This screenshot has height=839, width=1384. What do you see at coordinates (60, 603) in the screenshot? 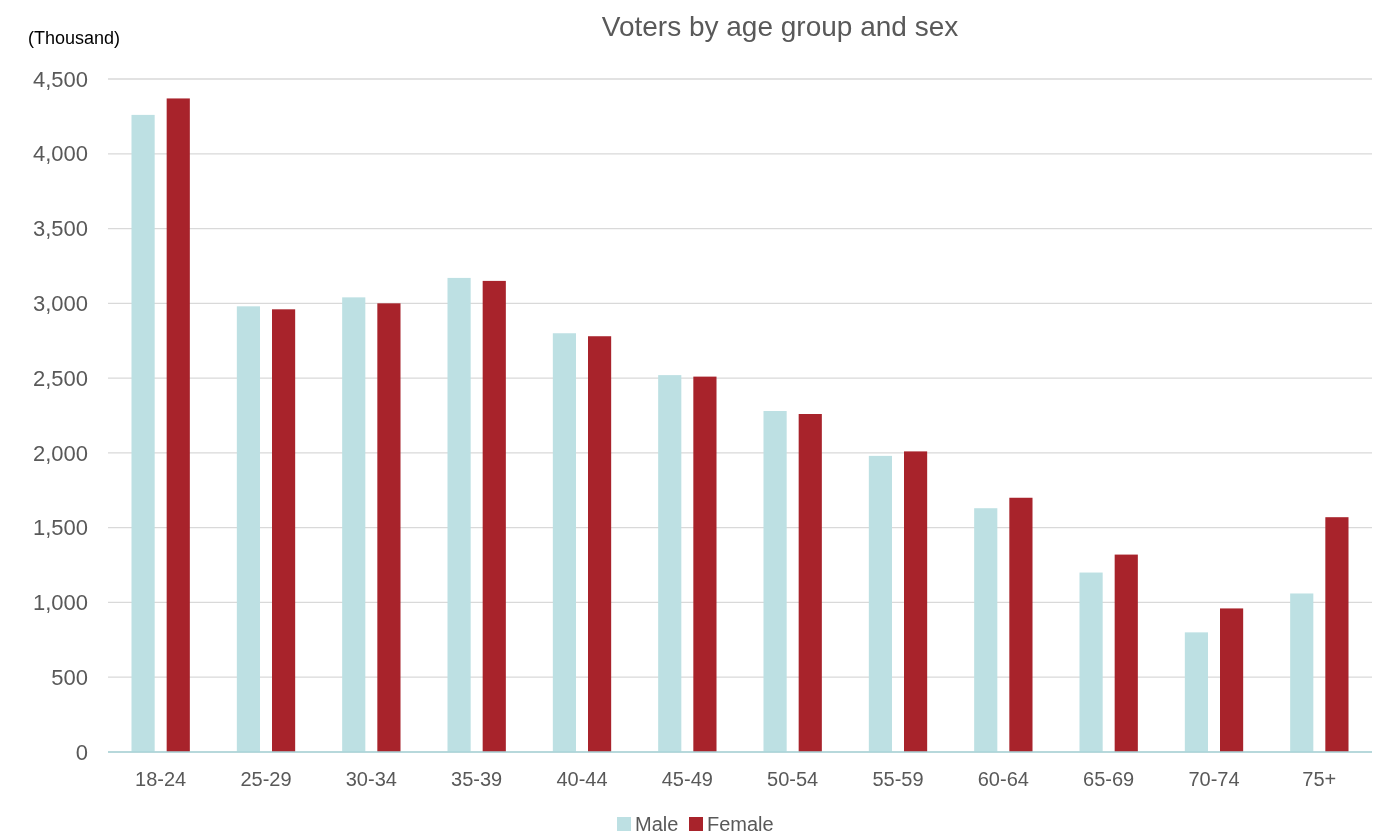
I see `y-tick-label: 1,000` at bounding box center [60, 603].